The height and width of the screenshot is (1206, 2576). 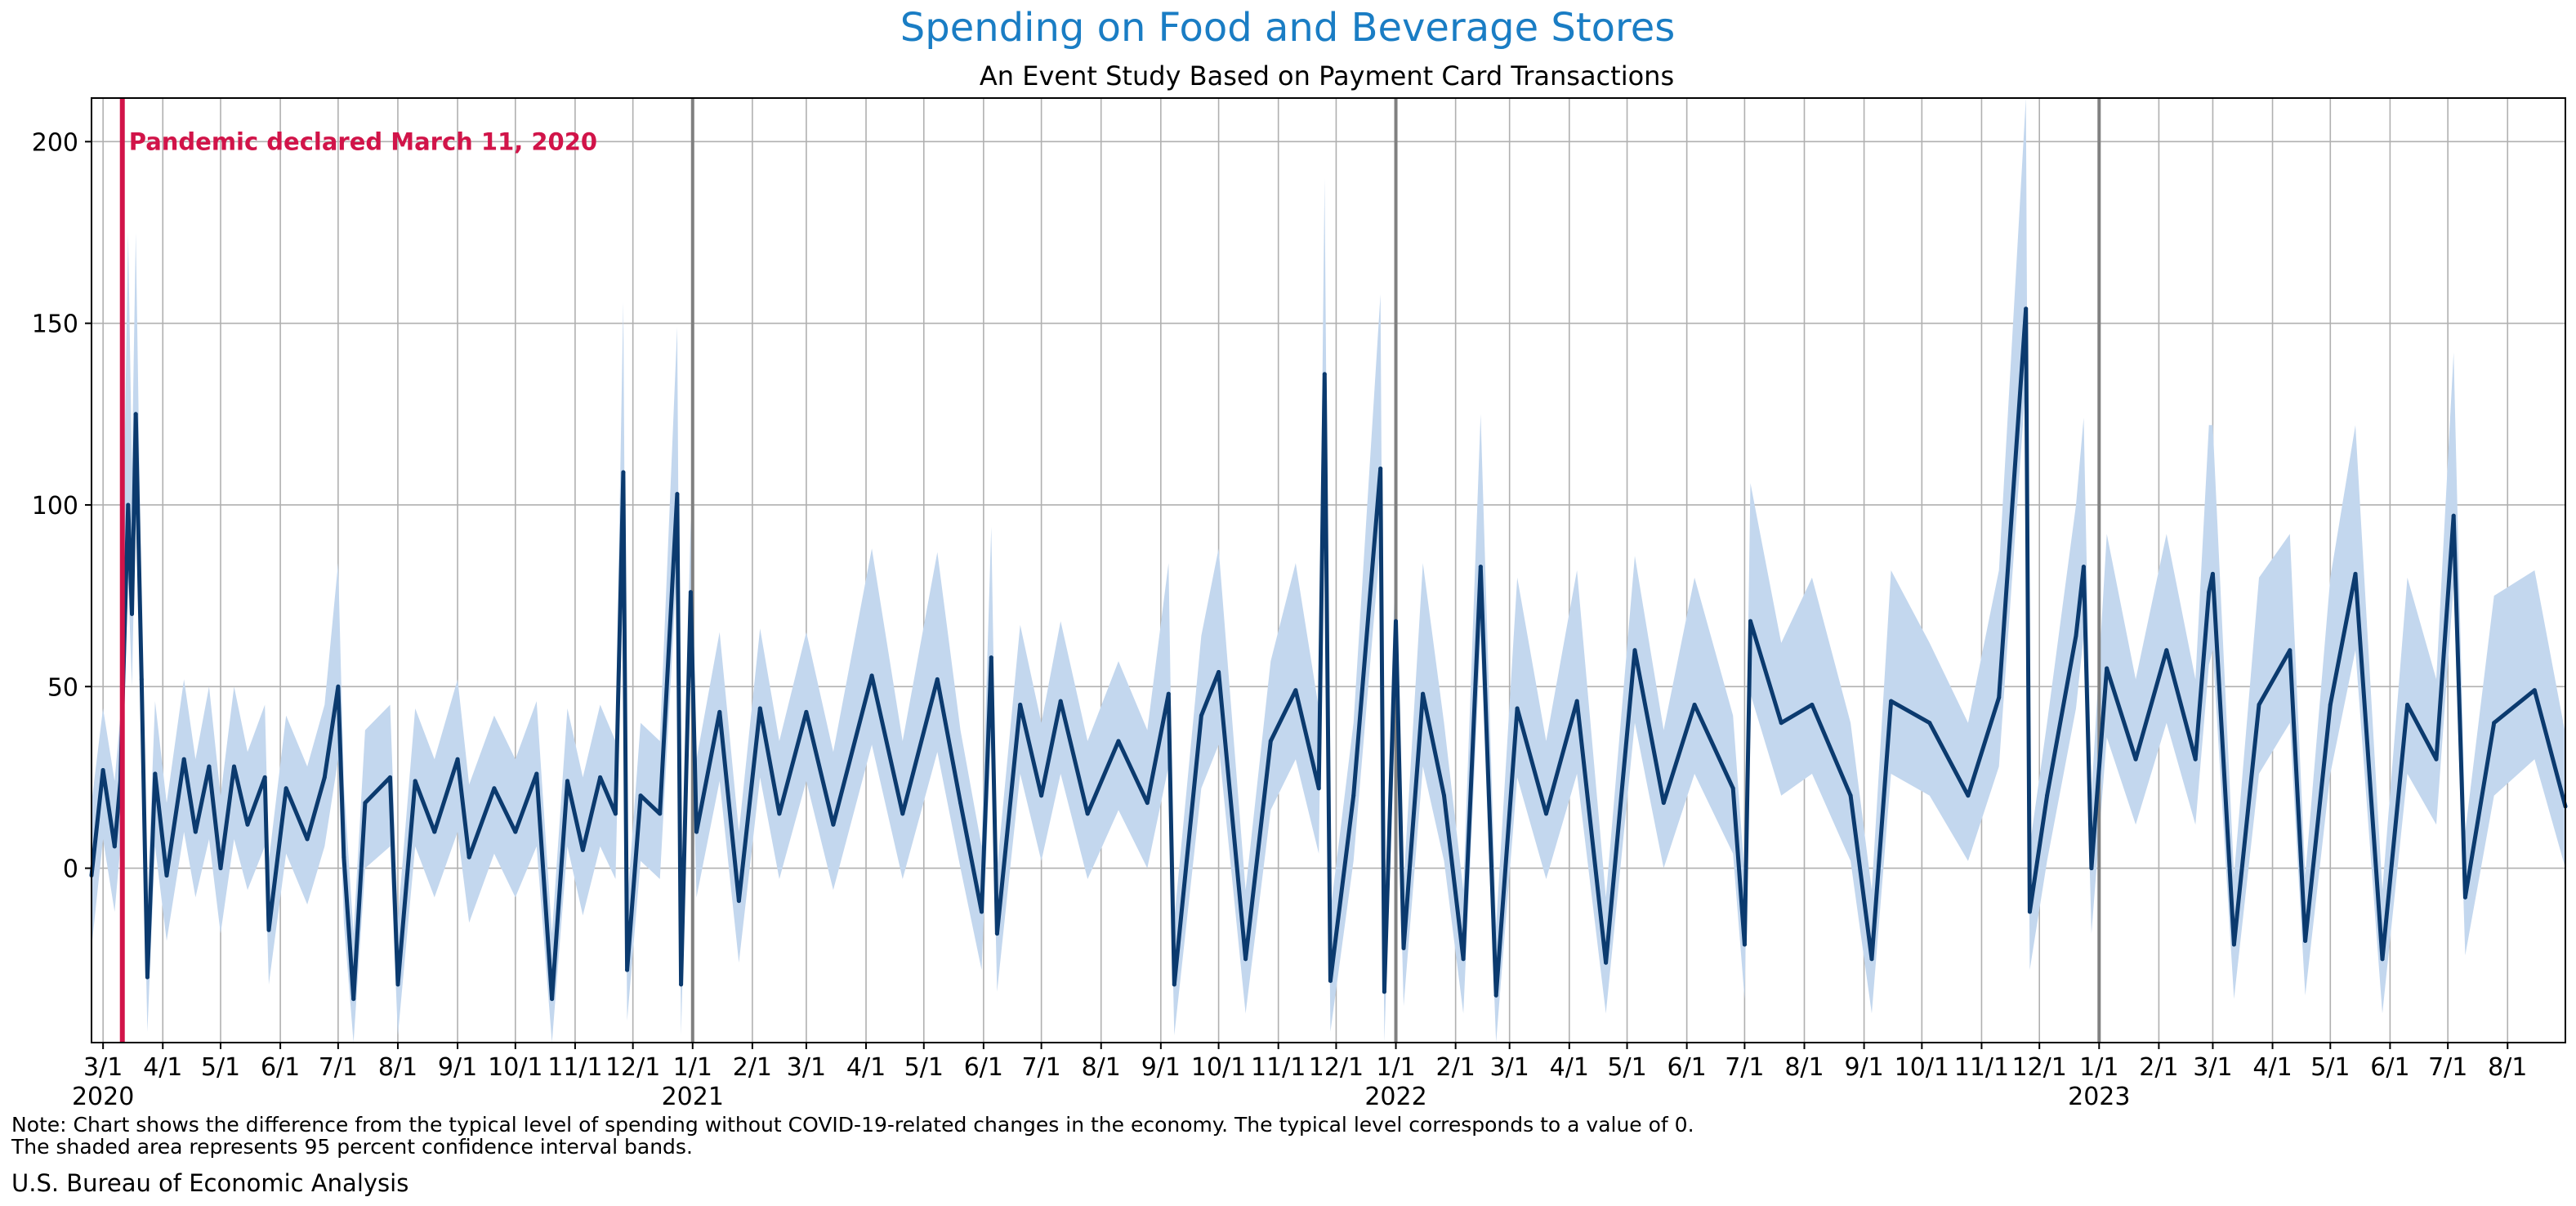 What do you see at coordinates (1161, 1067) in the screenshot?
I see `x-tick-label: 9/1` at bounding box center [1161, 1067].